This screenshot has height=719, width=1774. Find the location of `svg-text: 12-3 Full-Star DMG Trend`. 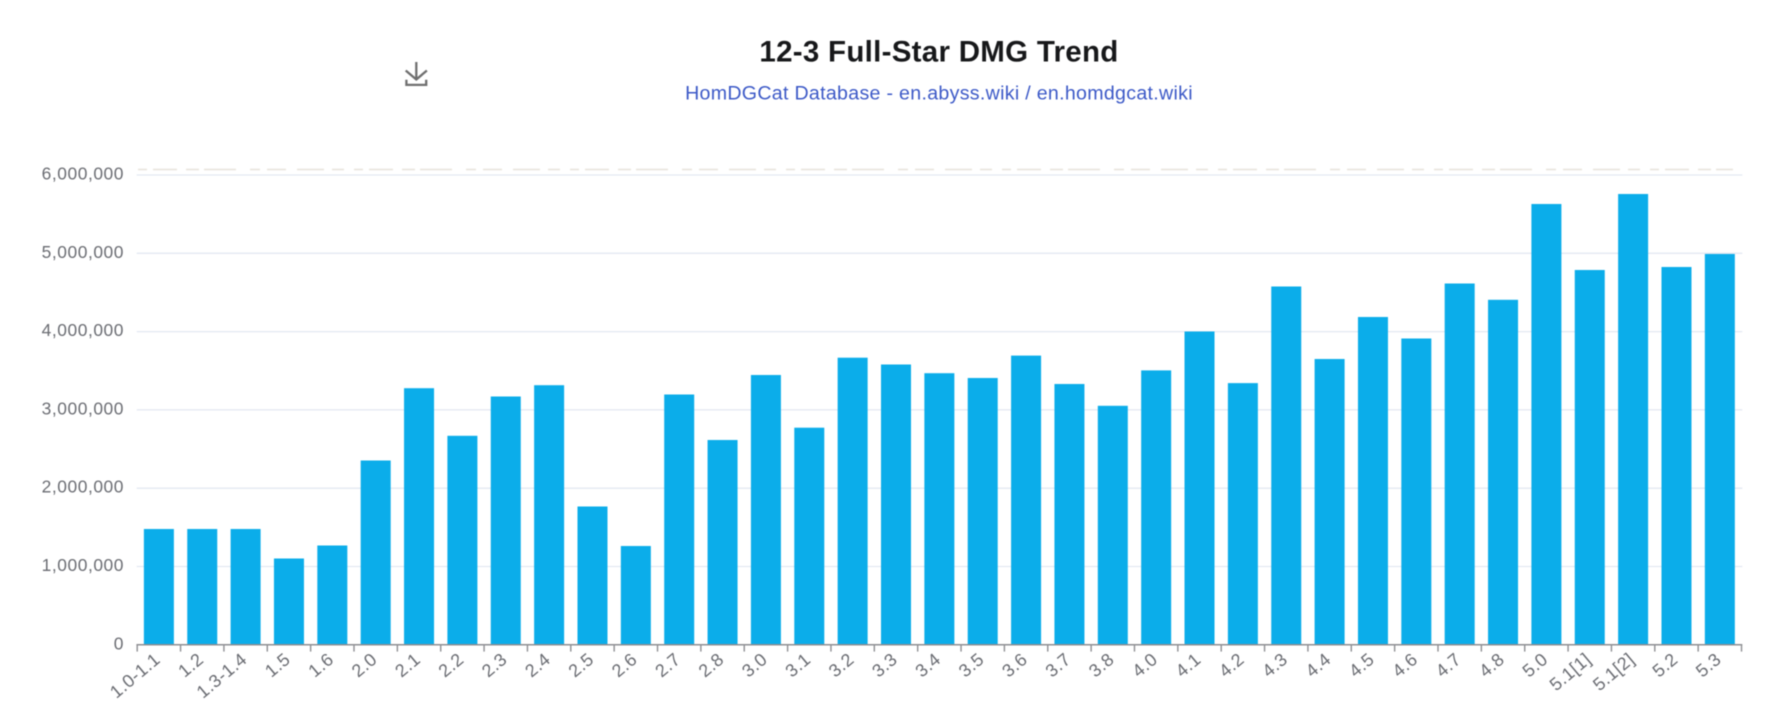

svg-text: 12-3 Full-Star DMG Trend is located at coordinates (938, 52).